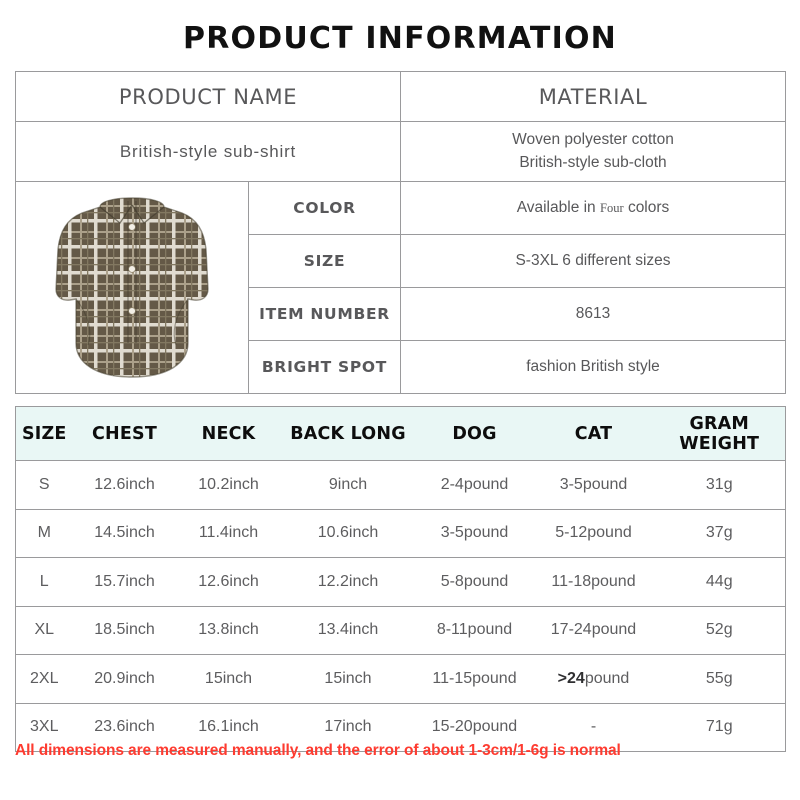  I want to click on info-label-color: COLOR, so click(324, 208).